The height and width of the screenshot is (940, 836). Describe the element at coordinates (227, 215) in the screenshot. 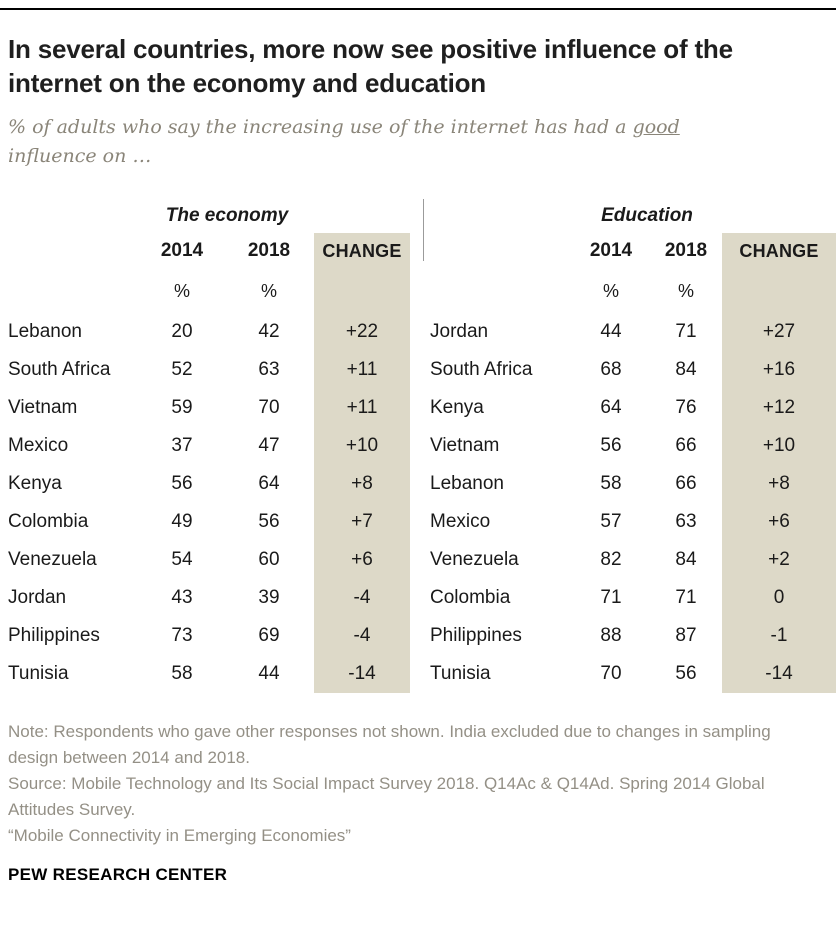

I see `economy-table-title: The economy` at that location.